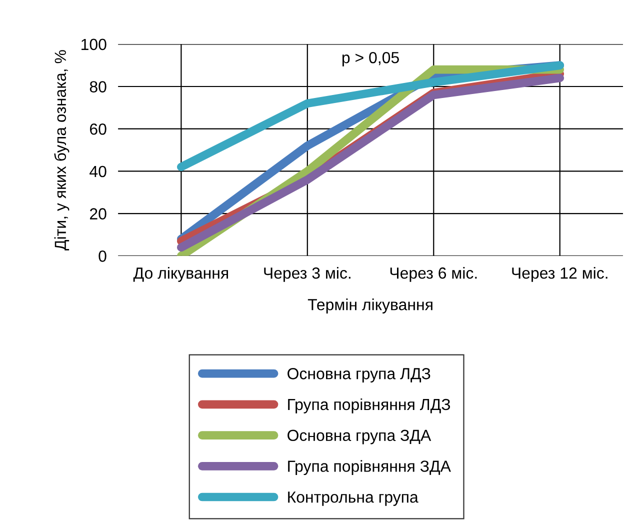 The image size is (628, 532). Describe the element at coordinates (102, 256) in the screenshot. I see `y-tick-label: 0` at that location.